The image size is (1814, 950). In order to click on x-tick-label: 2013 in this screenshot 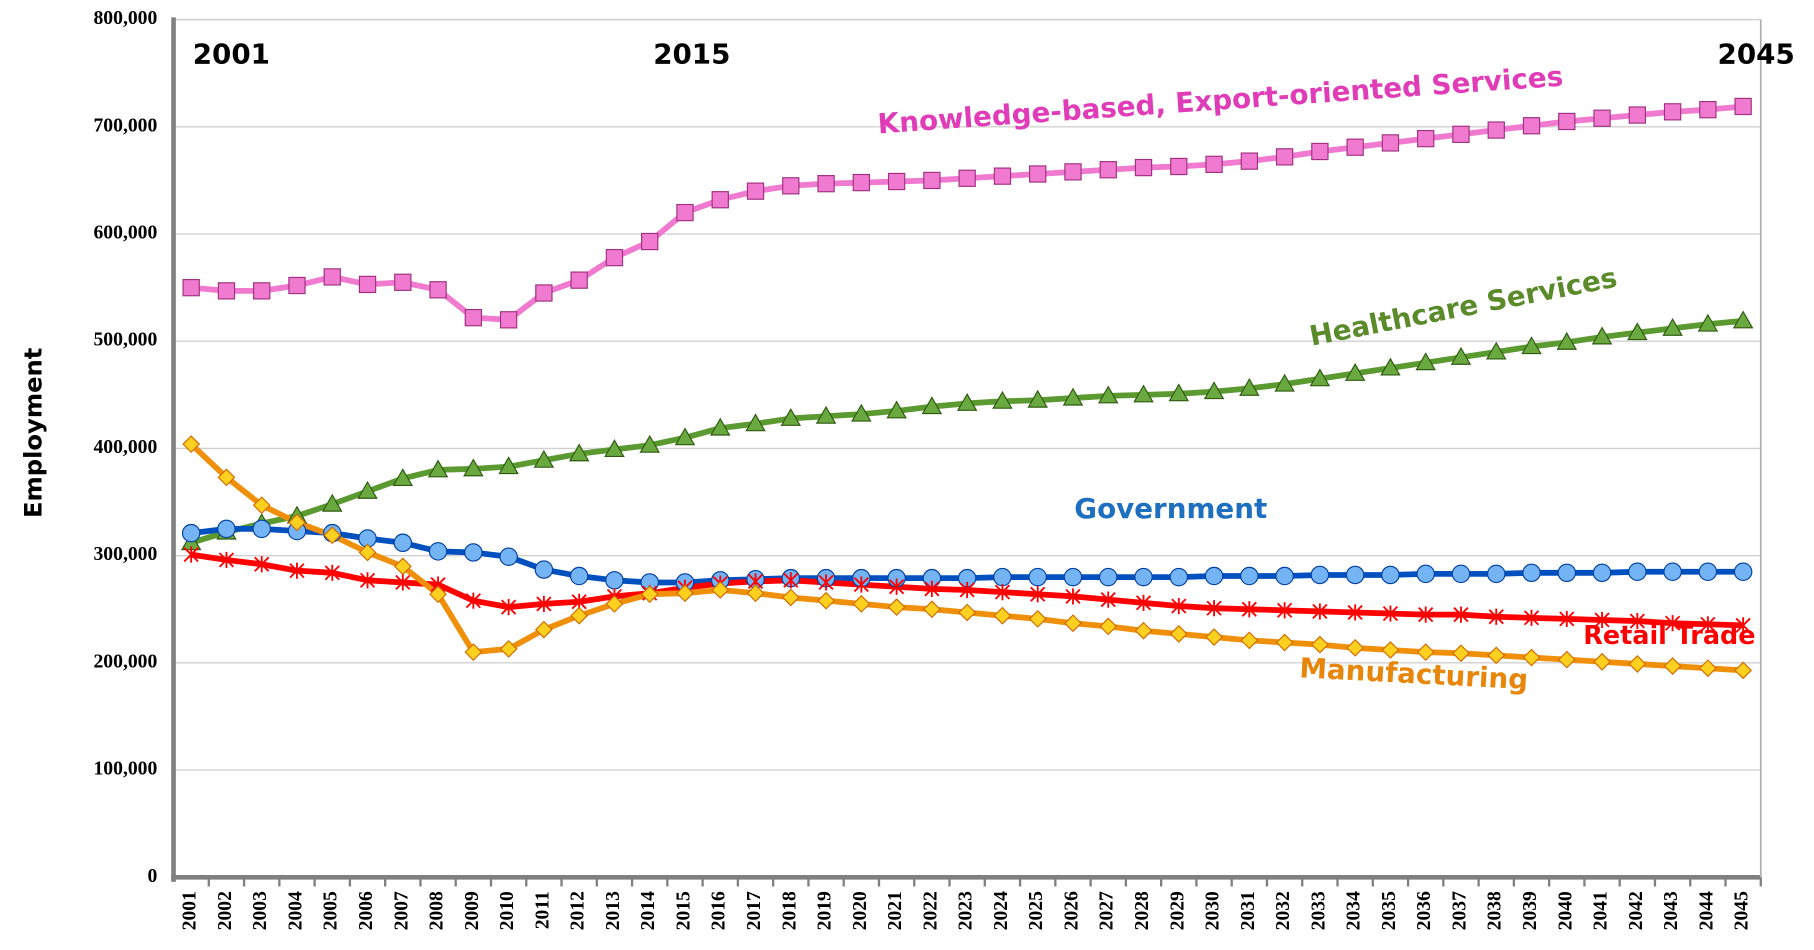, I will do `click(613, 910)`.